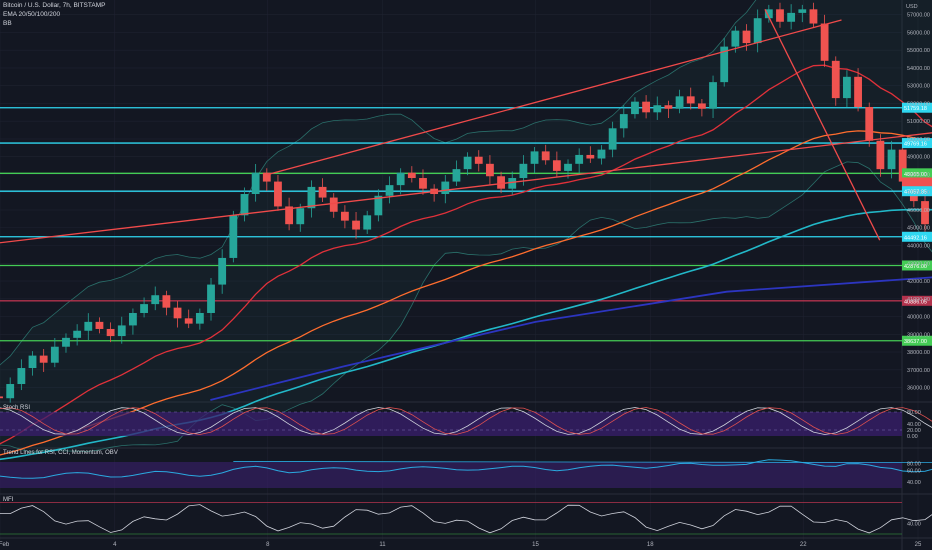  I want to click on mfi-pane, so click(466, 518).